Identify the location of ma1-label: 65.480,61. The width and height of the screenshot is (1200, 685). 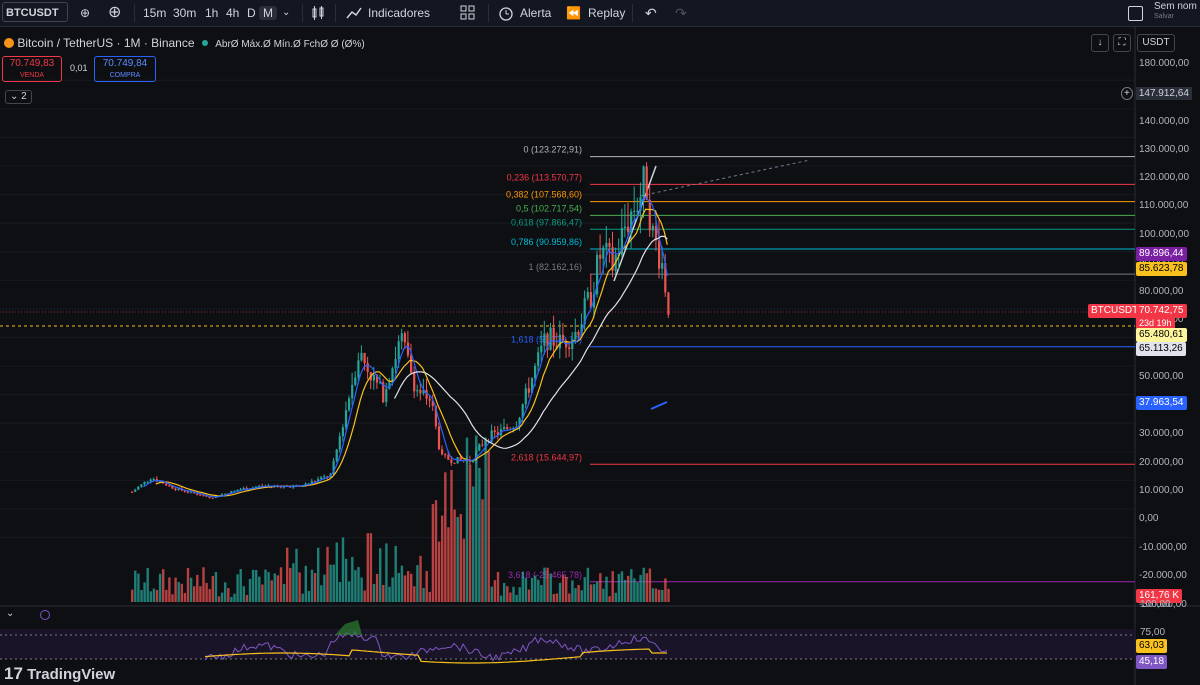
(1161, 335).